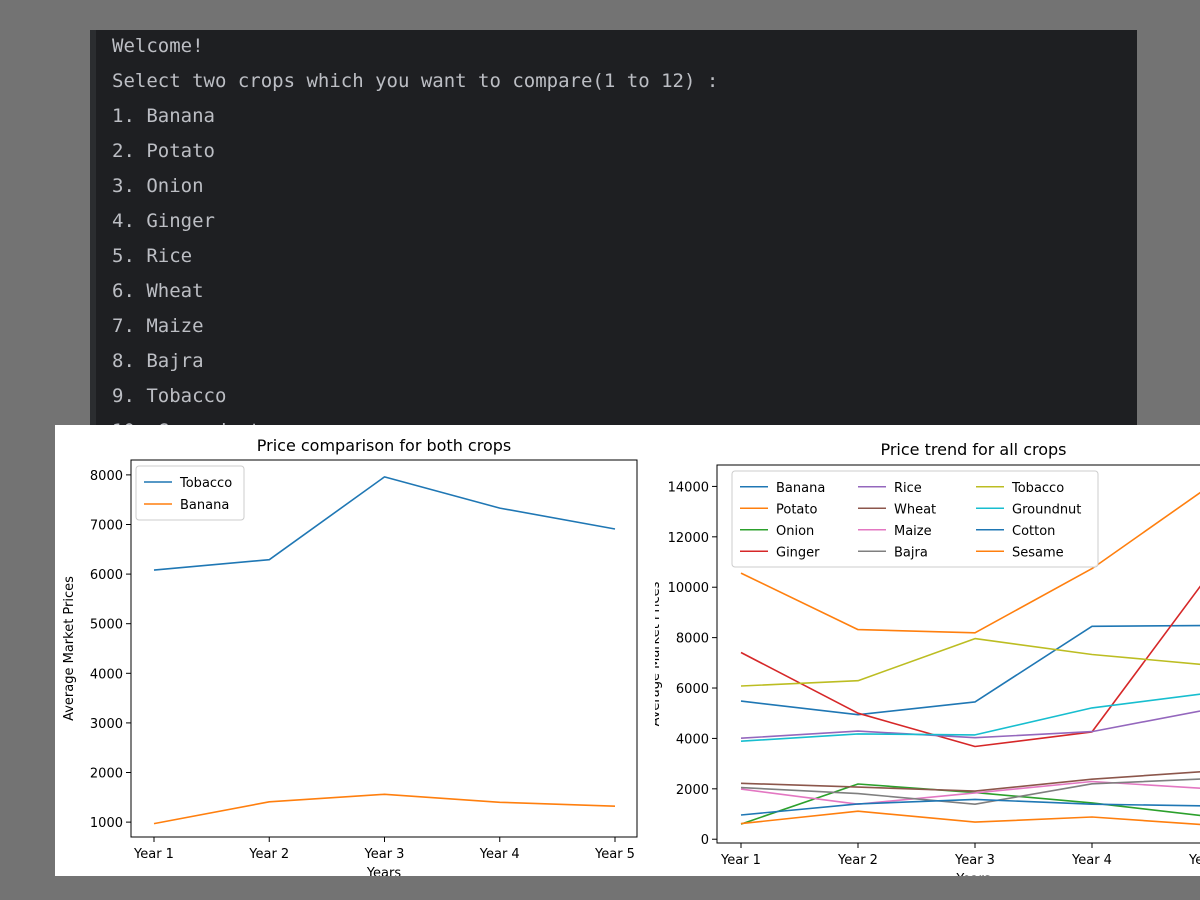  Describe the element at coordinates (970, 724) in the screenshot. I see `series-line-rice` at that location.